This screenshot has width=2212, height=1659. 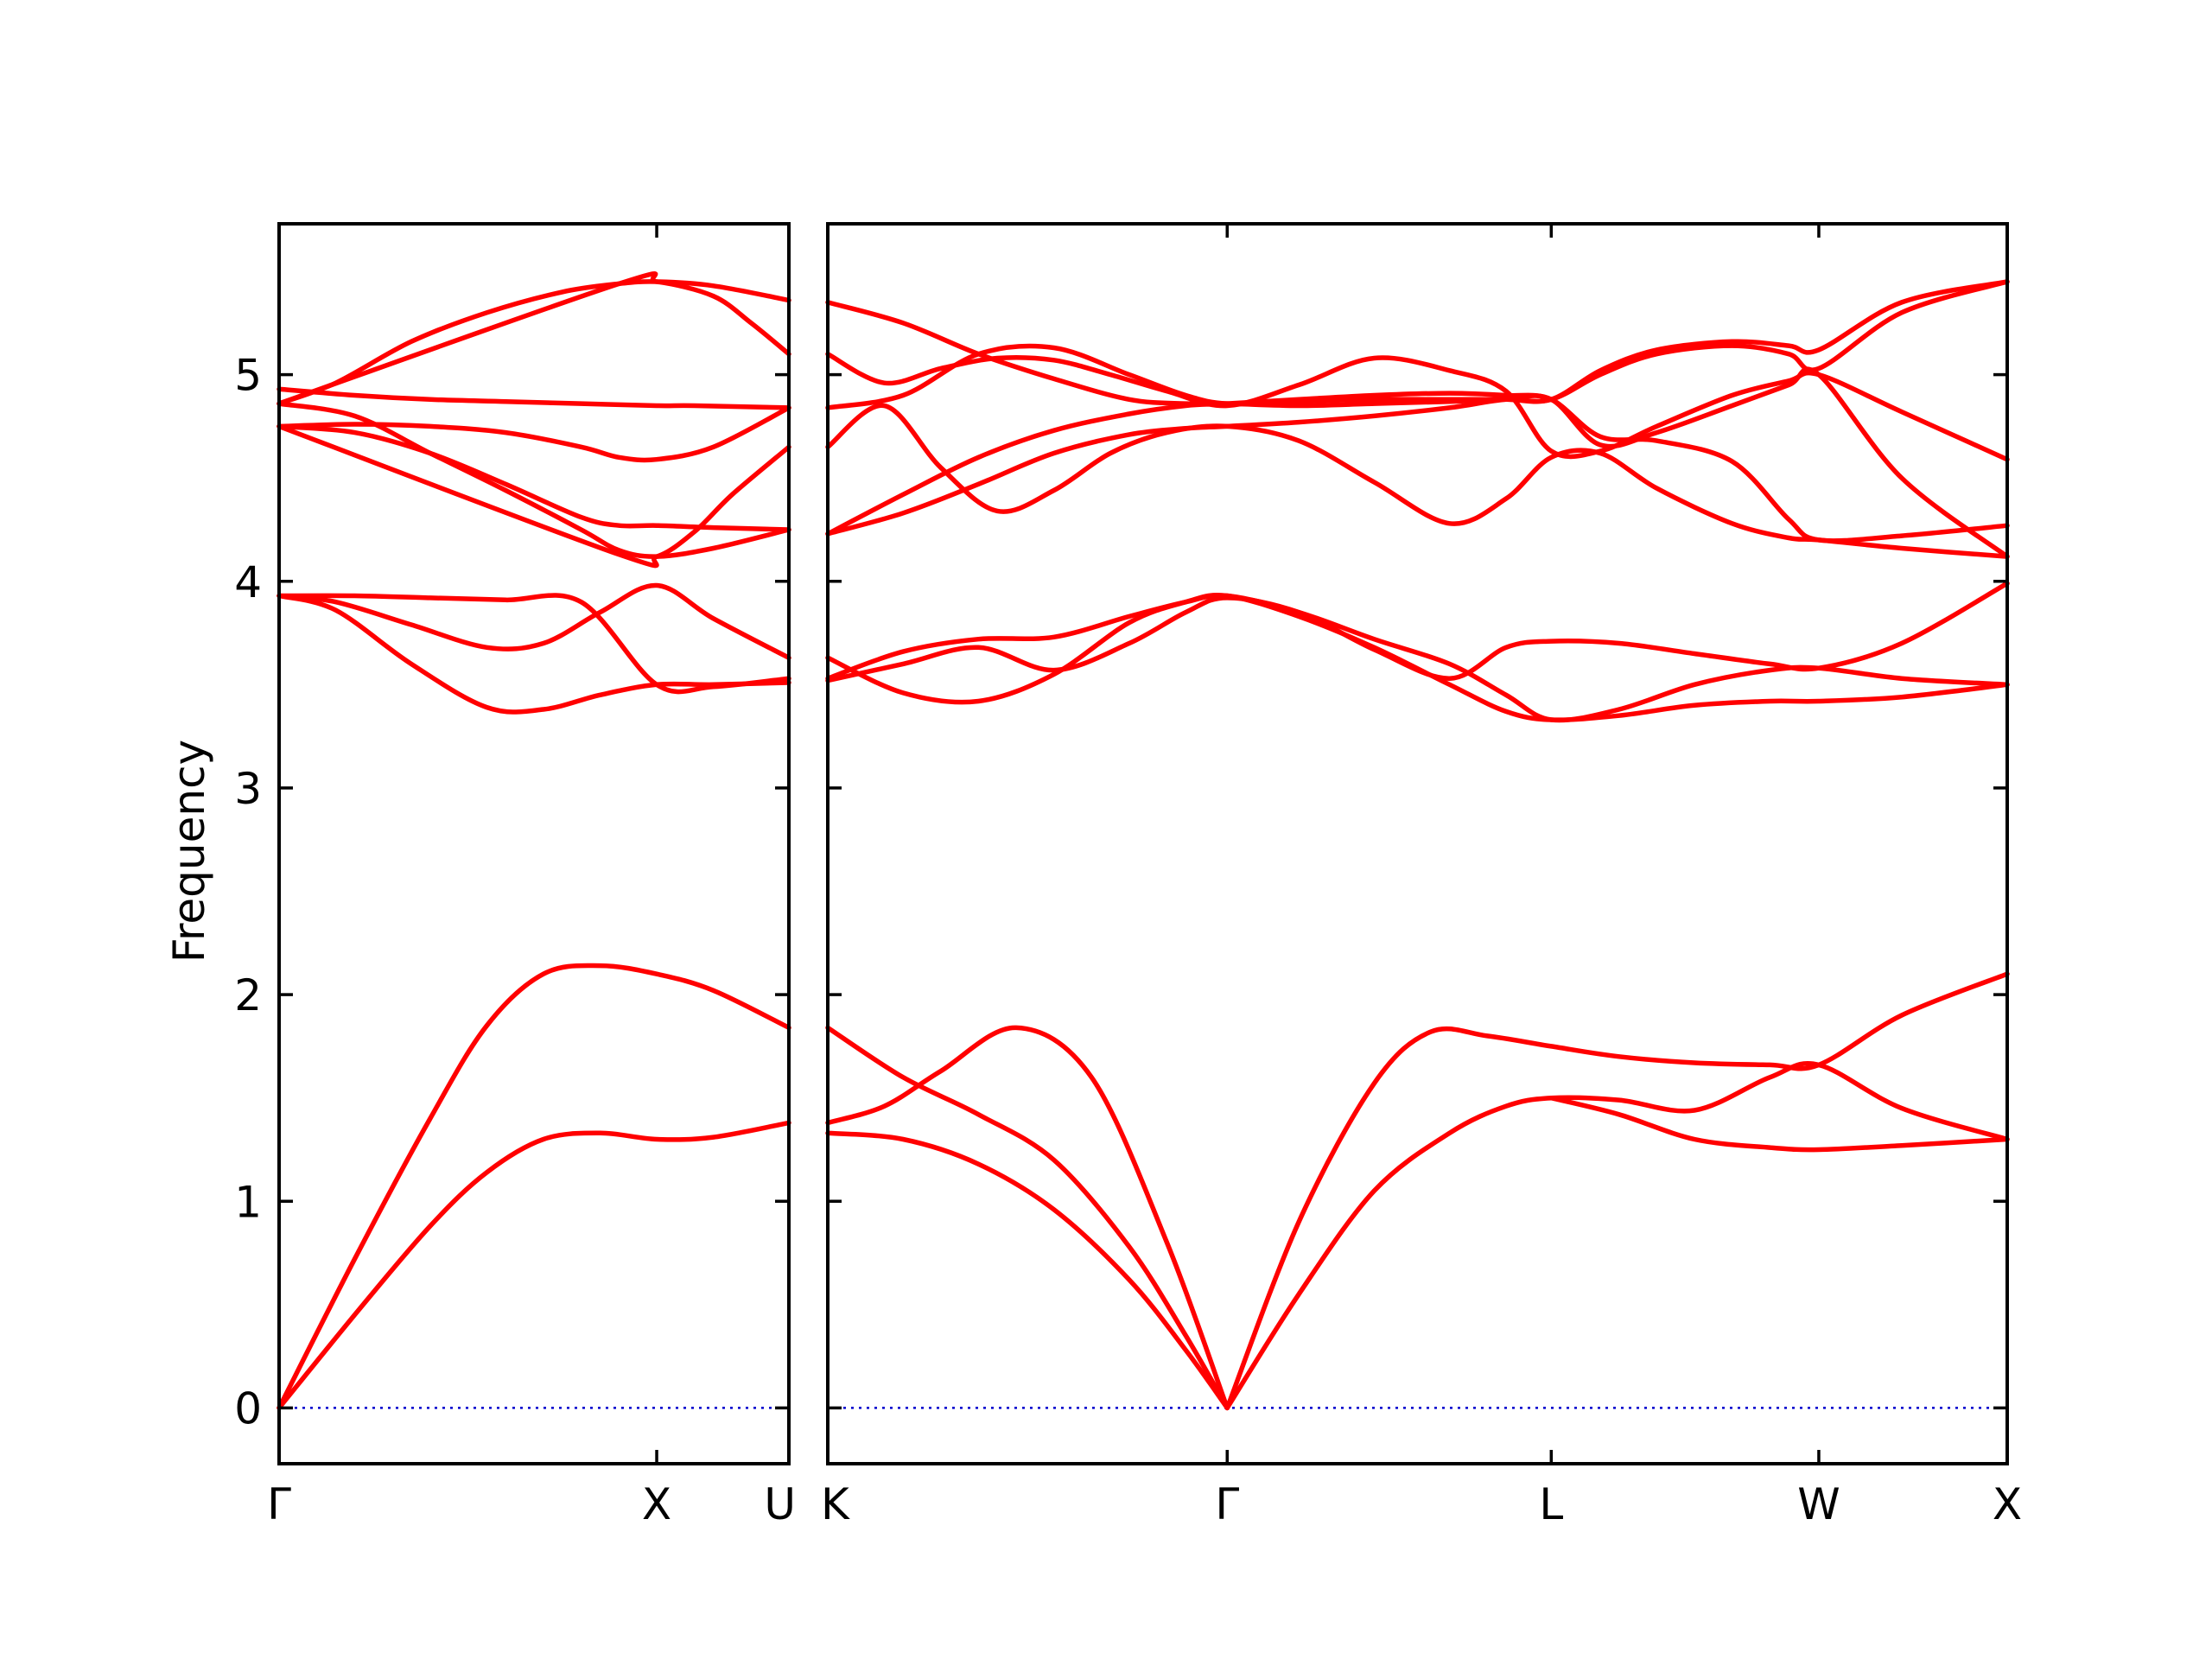 What do you see at coordinates (780, 1504) in the screenshot?
I see `x-tick-label: U` at bounding box center [780, 1504].